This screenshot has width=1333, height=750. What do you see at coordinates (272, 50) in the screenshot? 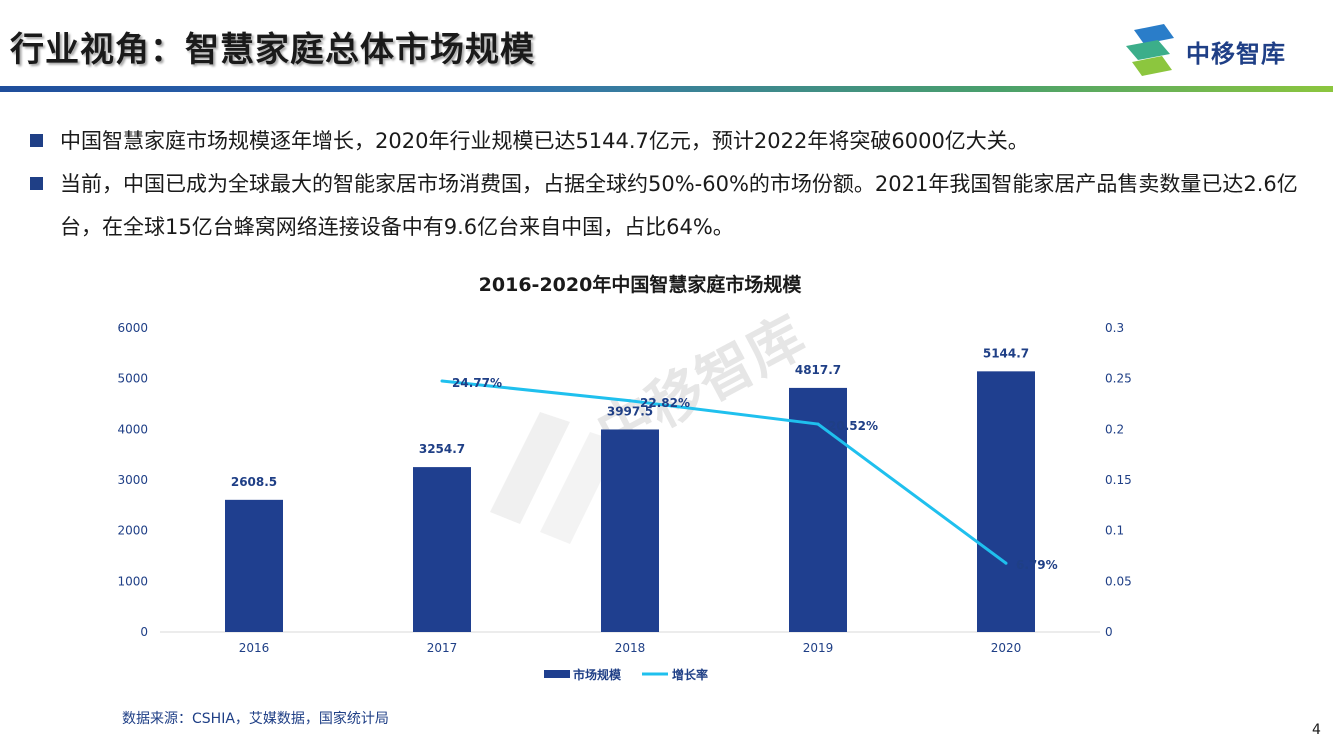
I see `page-title: 行业视角：智慧家庭总体市场规模` at bounding box center [272, 50].